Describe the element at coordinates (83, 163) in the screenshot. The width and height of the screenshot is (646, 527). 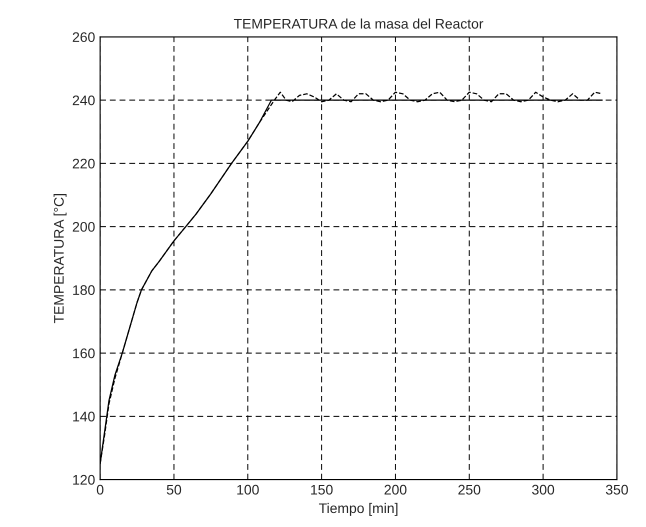
I see `y-tick-label: 220` at that location.